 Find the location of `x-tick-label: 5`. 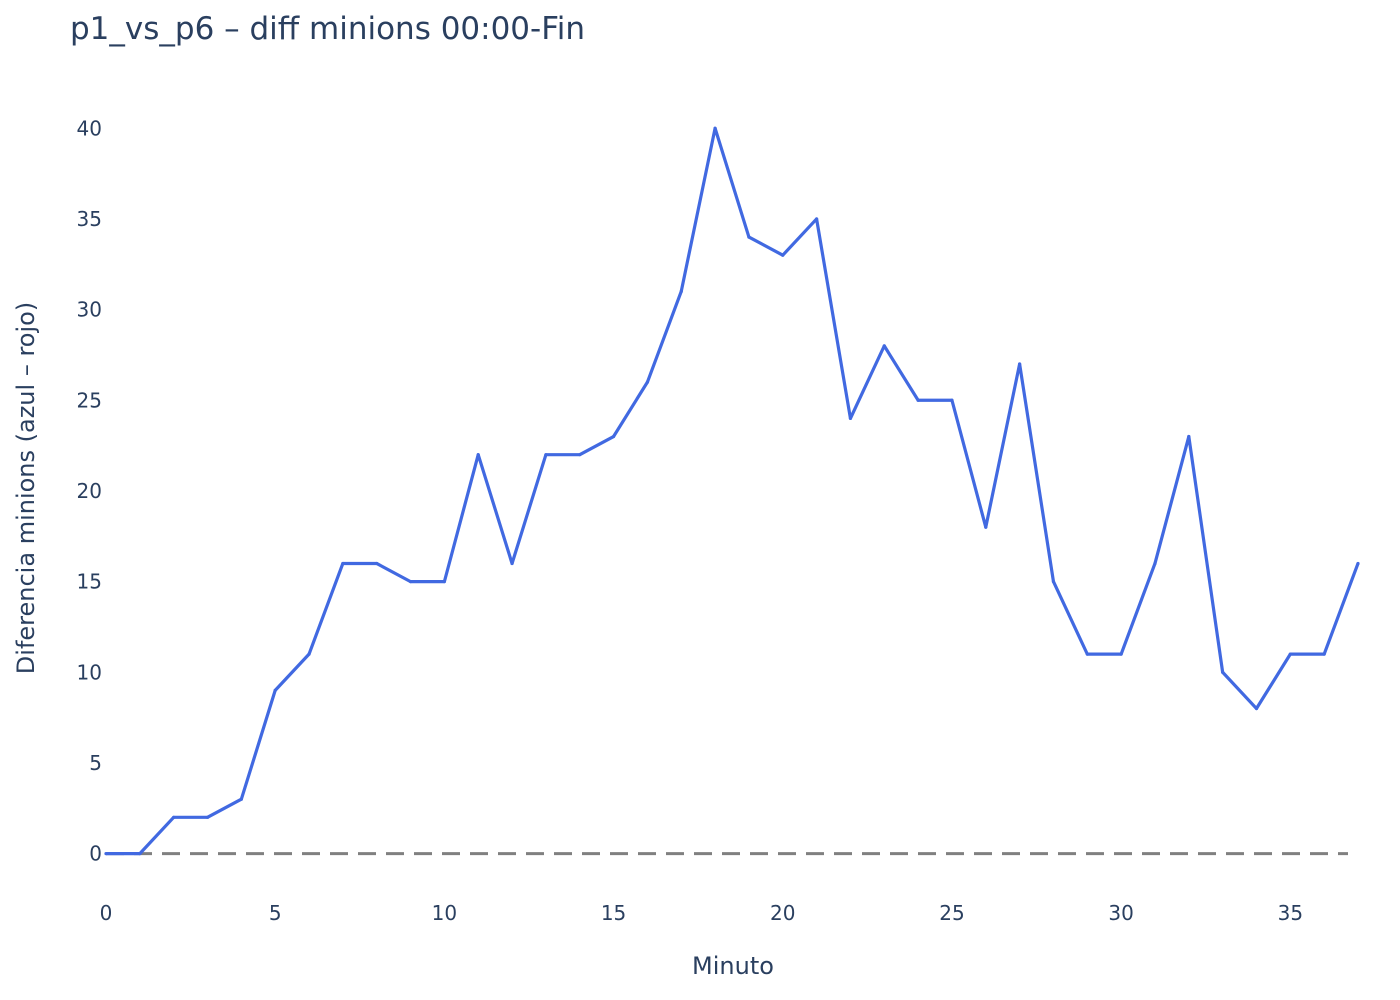

x-tick-label: 5 is located at coordinates (275, 913).